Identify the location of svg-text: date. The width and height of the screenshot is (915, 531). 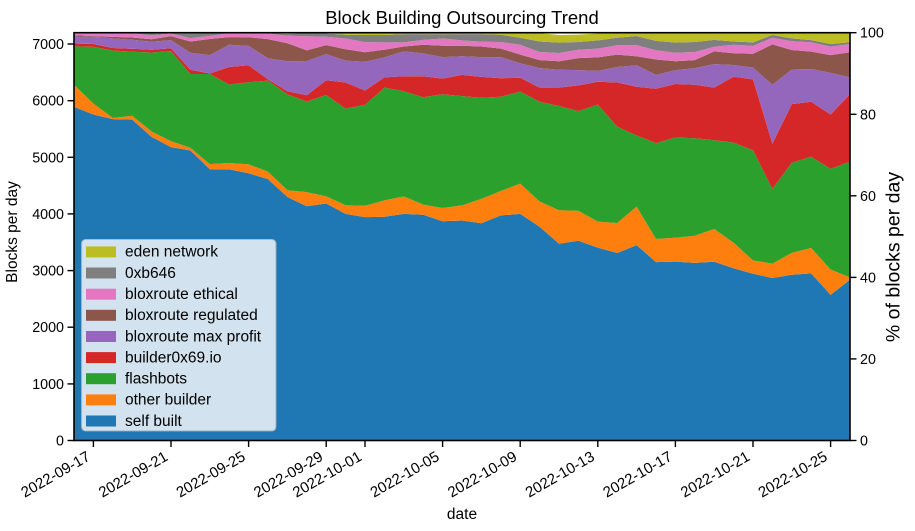
(462, 514).